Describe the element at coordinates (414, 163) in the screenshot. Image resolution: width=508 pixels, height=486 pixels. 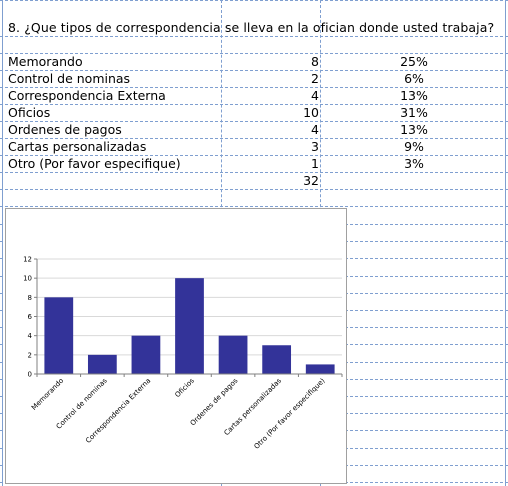
I see `row-percent: 3%` at that location.